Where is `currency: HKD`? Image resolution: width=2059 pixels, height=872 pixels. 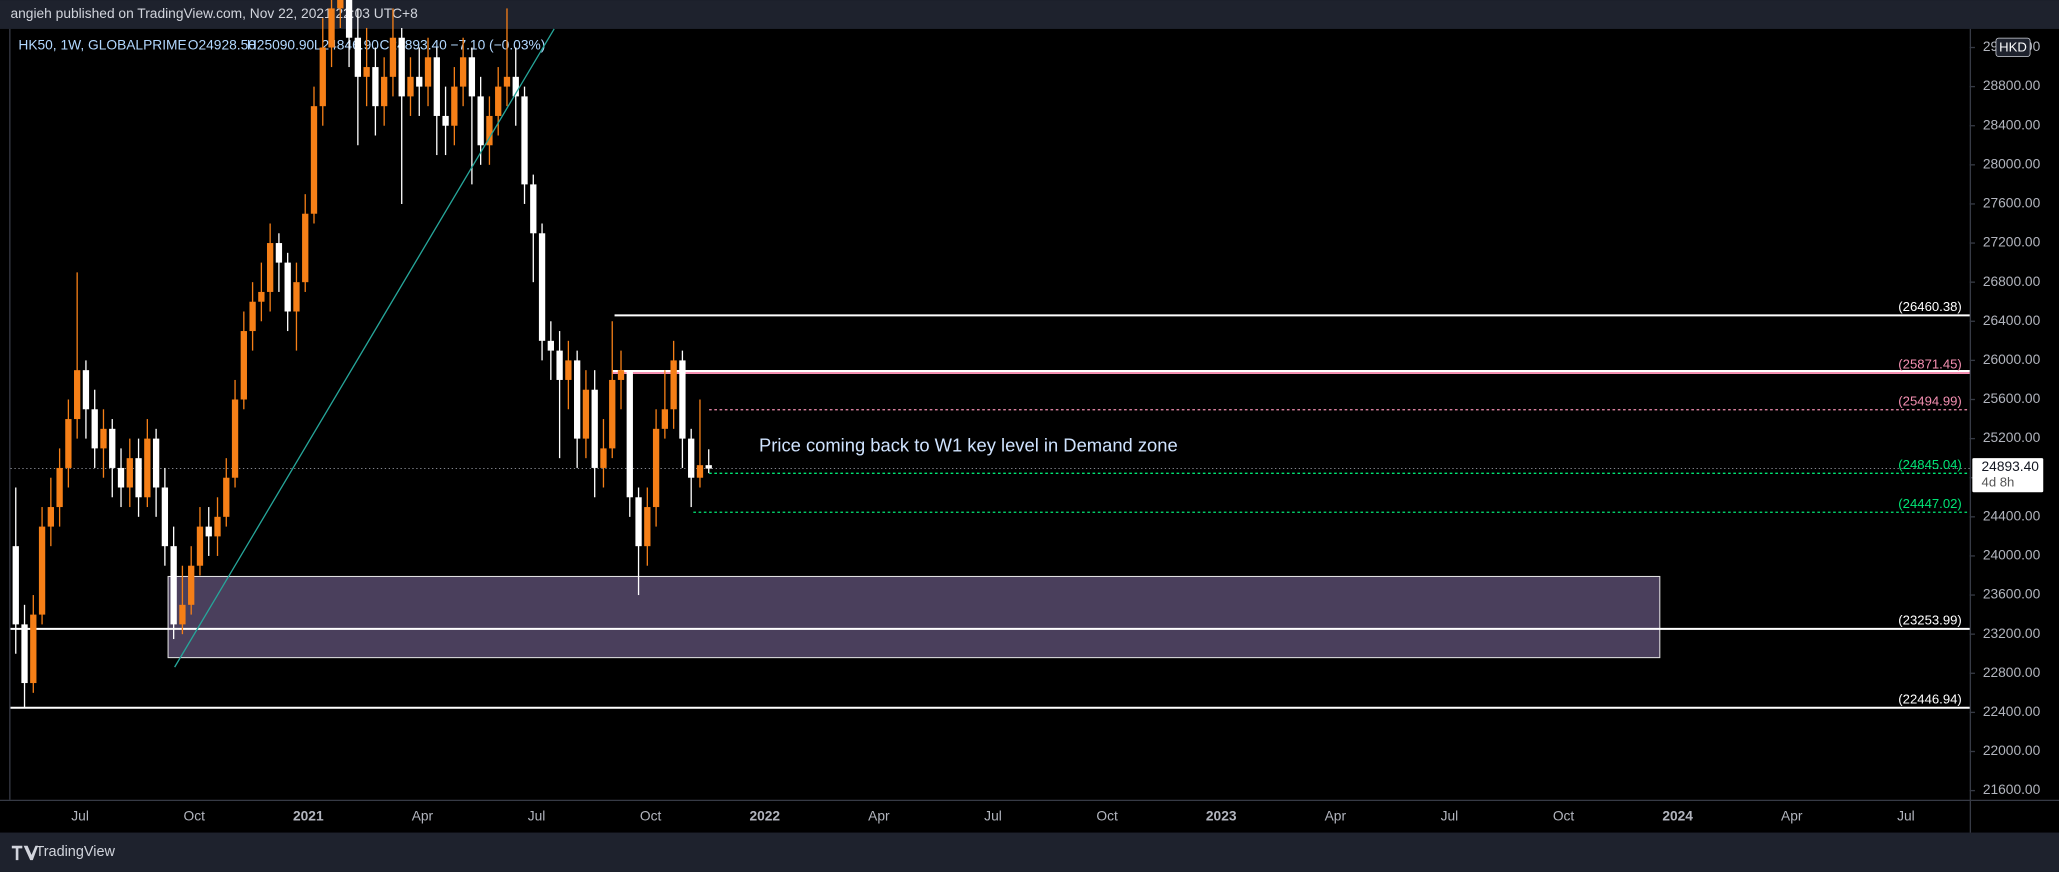
currency: HKD is located at coordinates (2013, 46).